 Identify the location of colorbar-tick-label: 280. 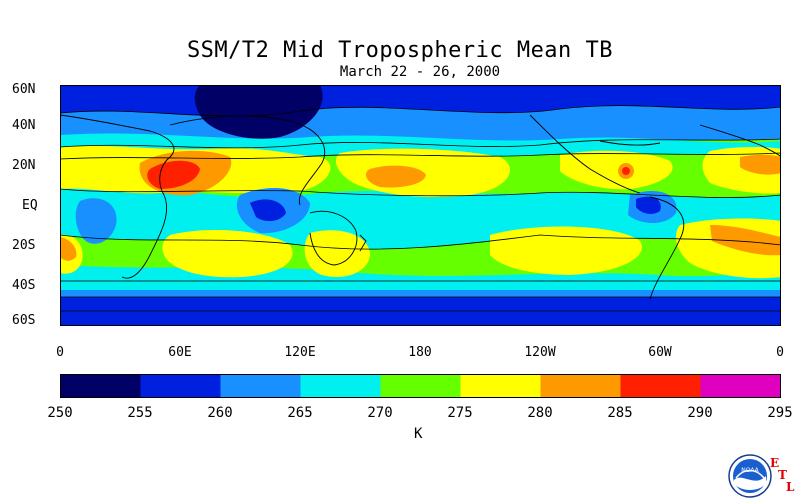
(540, 413).